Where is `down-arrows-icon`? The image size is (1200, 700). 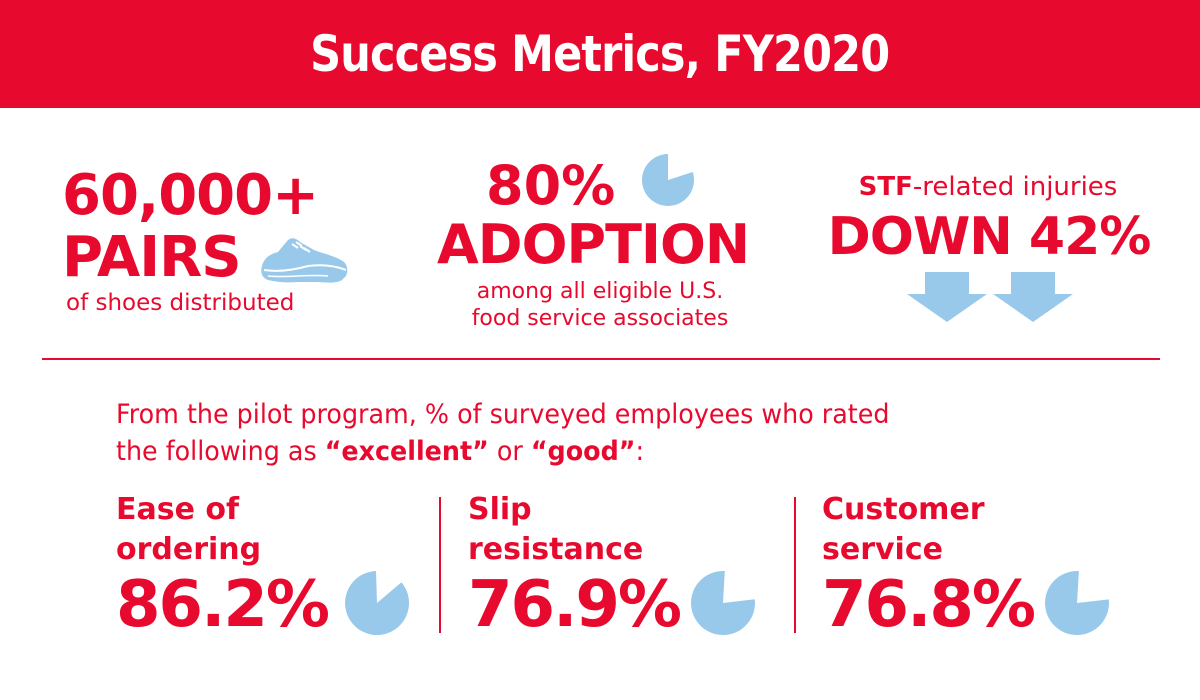
down-arrows-icon is located at coordinates (990, 297).